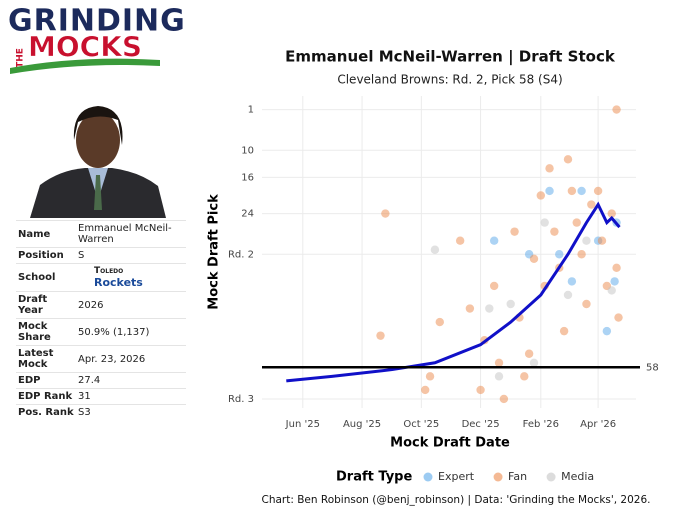  What do you see at coordinates (450, 57) in the screenshot?
I see `chart-title: Emmanuel McNeil-Warren | Draft Stock` at bounding box center [450, 57].